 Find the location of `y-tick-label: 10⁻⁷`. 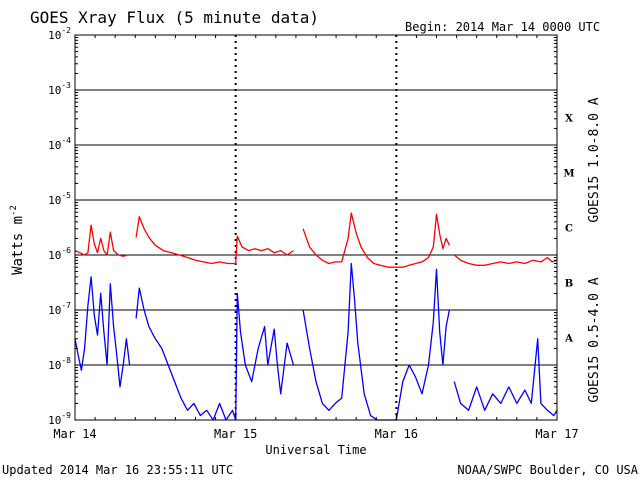

y-tick-label: 10⁻⁷ is located at coordinates (59, 309).